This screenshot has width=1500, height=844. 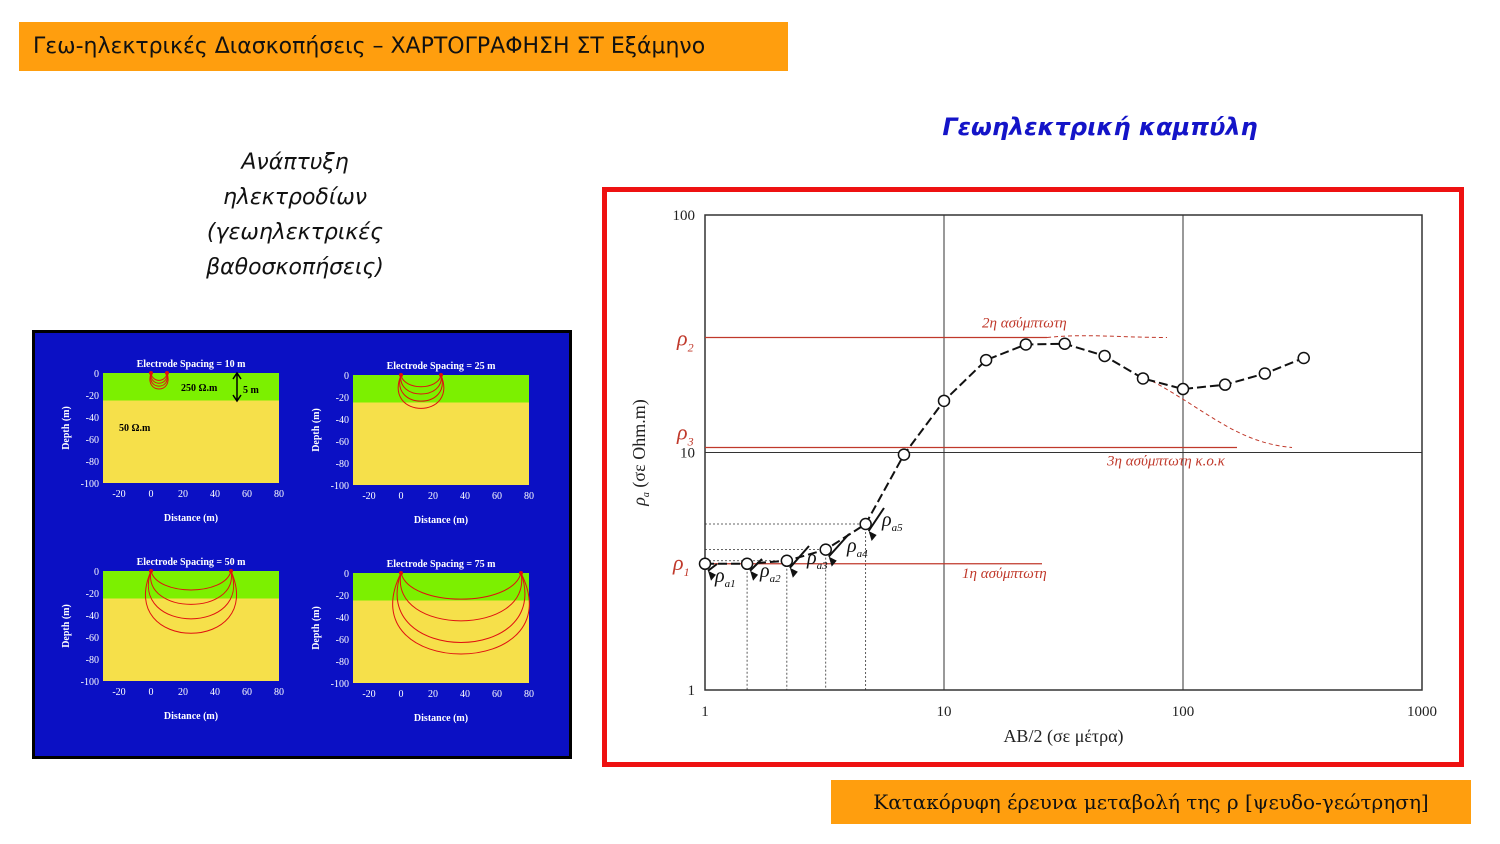 I want to click on panel-title: Electrode Spacing = 10 m, so click(x=192, y=364).